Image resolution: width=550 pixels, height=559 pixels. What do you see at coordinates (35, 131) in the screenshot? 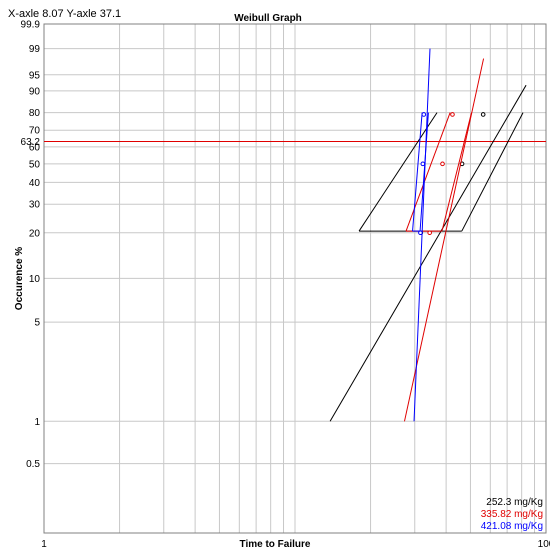
I see `y-tick-label: 70` at bounding box center [35, 131].